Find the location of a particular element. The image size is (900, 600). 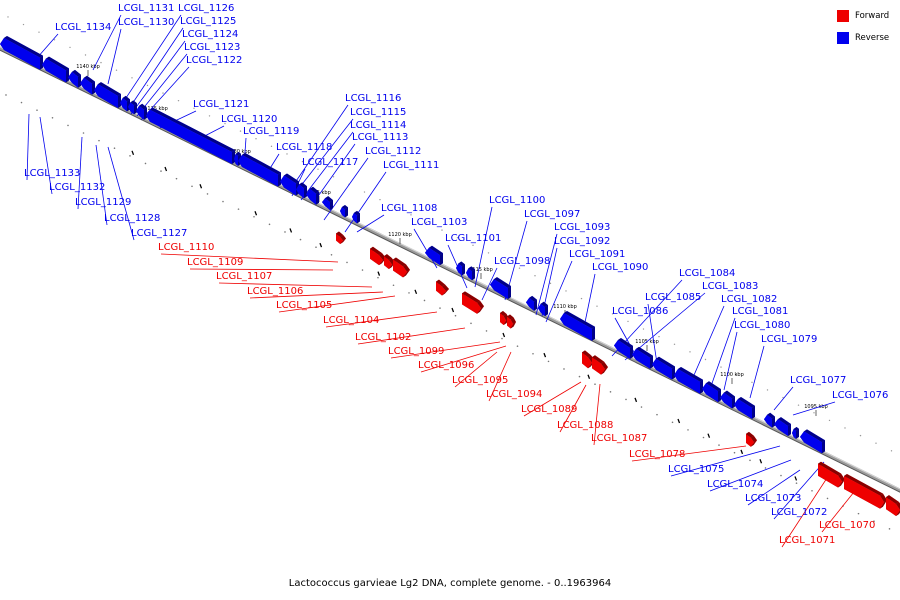

gene-label: LCGL_1124 is located at coordinates (210, 34).